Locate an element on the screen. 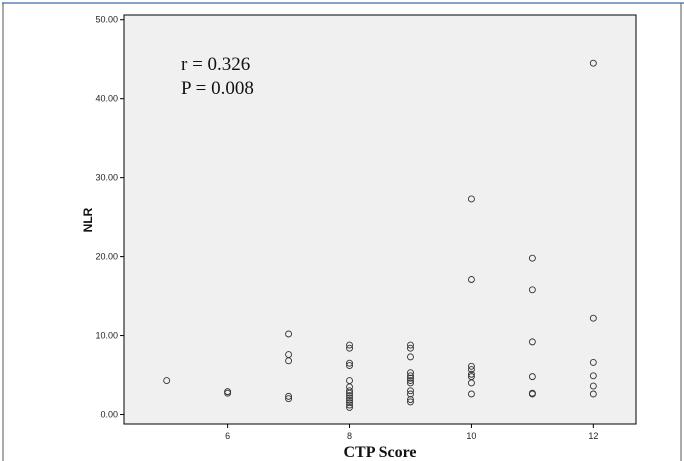  y-tick-label: 0.00 is located at coordinates (109, 415).